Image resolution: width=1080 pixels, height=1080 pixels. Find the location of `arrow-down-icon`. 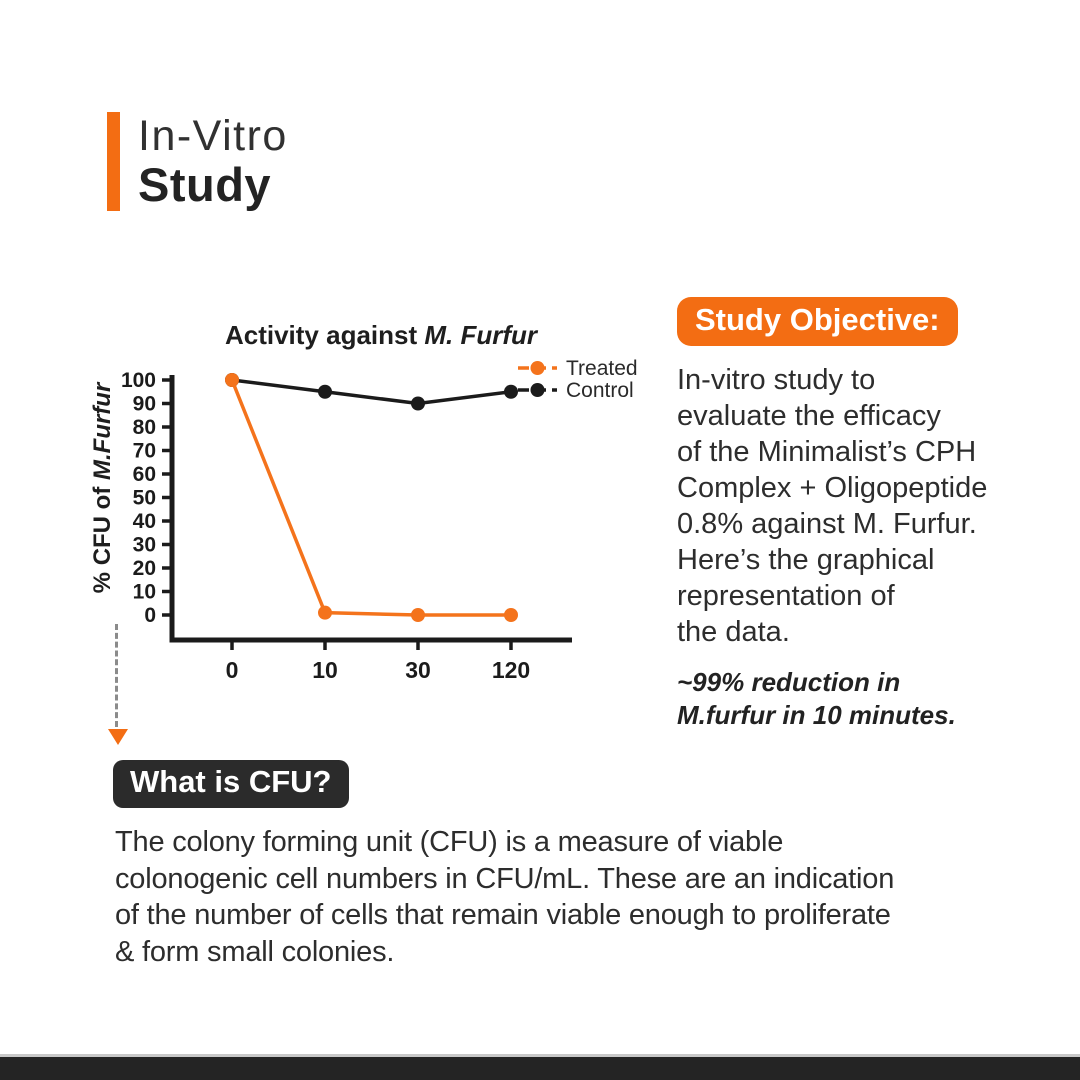

arrow-down-icon is located at coordinates (118, 737).